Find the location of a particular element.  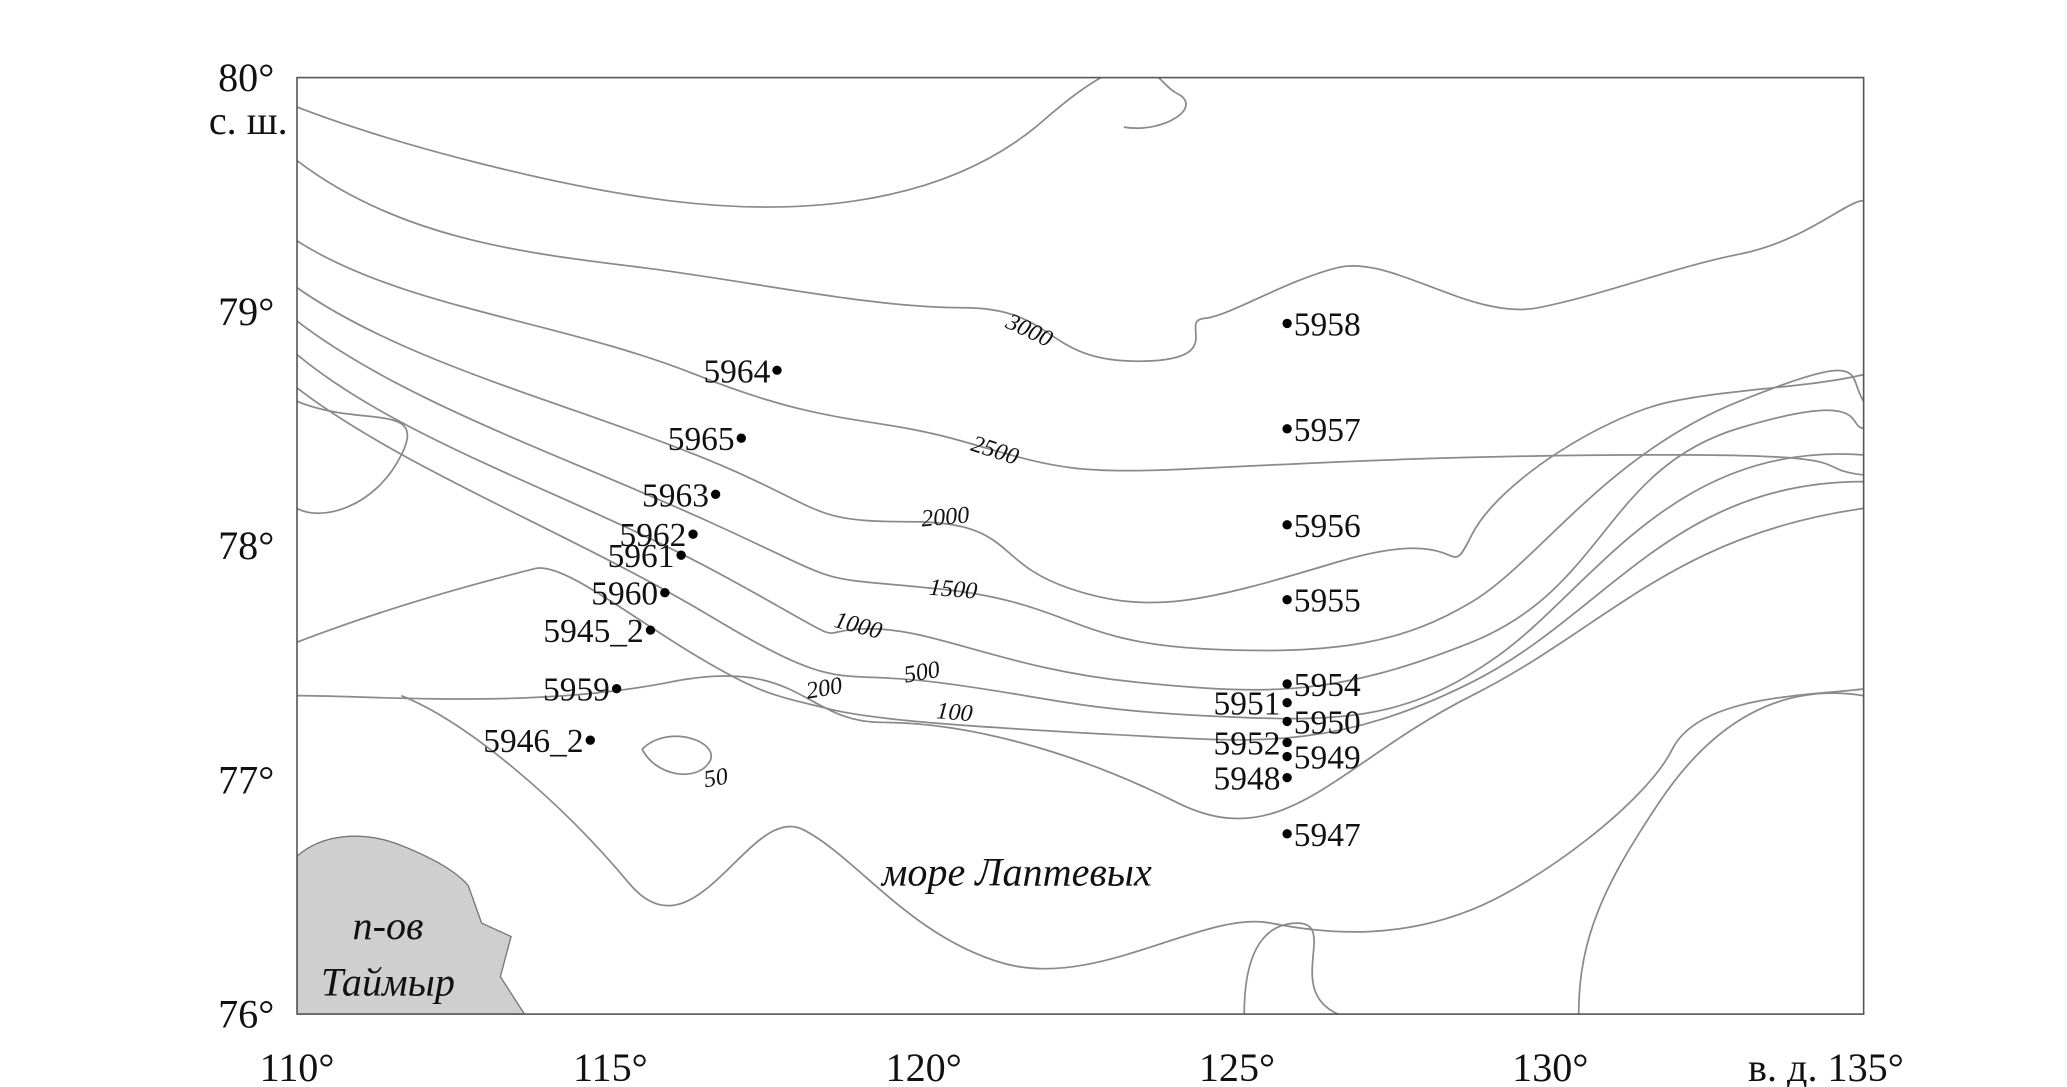

station-label: 5951 is located at coordinates (1247, 704).